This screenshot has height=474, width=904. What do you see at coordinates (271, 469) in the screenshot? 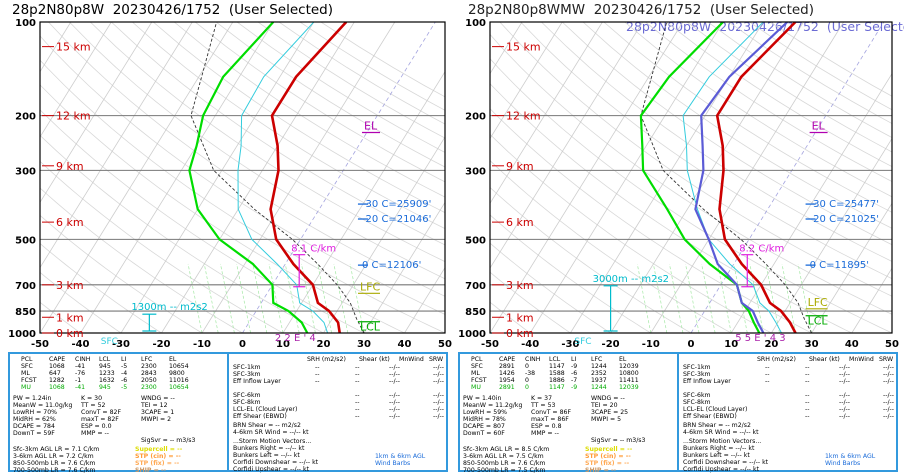
I see `storm-motion-row: Corfidi Upshear = --/-- kt` at bounding box center [271, 469].